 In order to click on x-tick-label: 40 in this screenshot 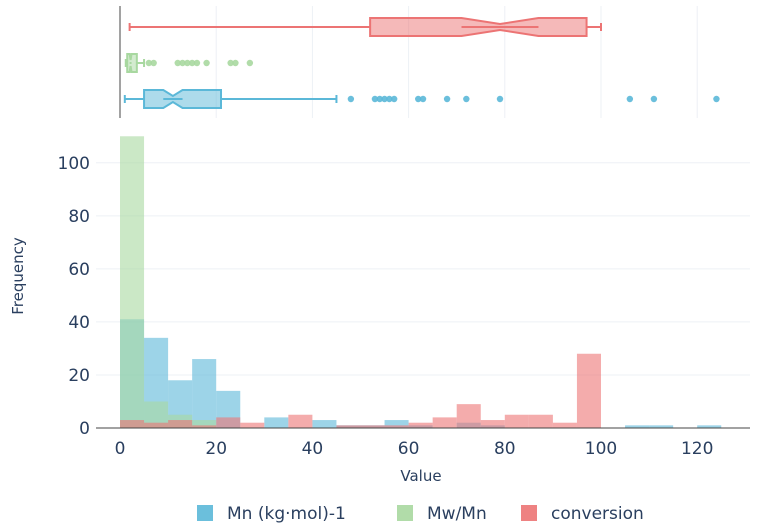, I will do `click(313, 449)`.